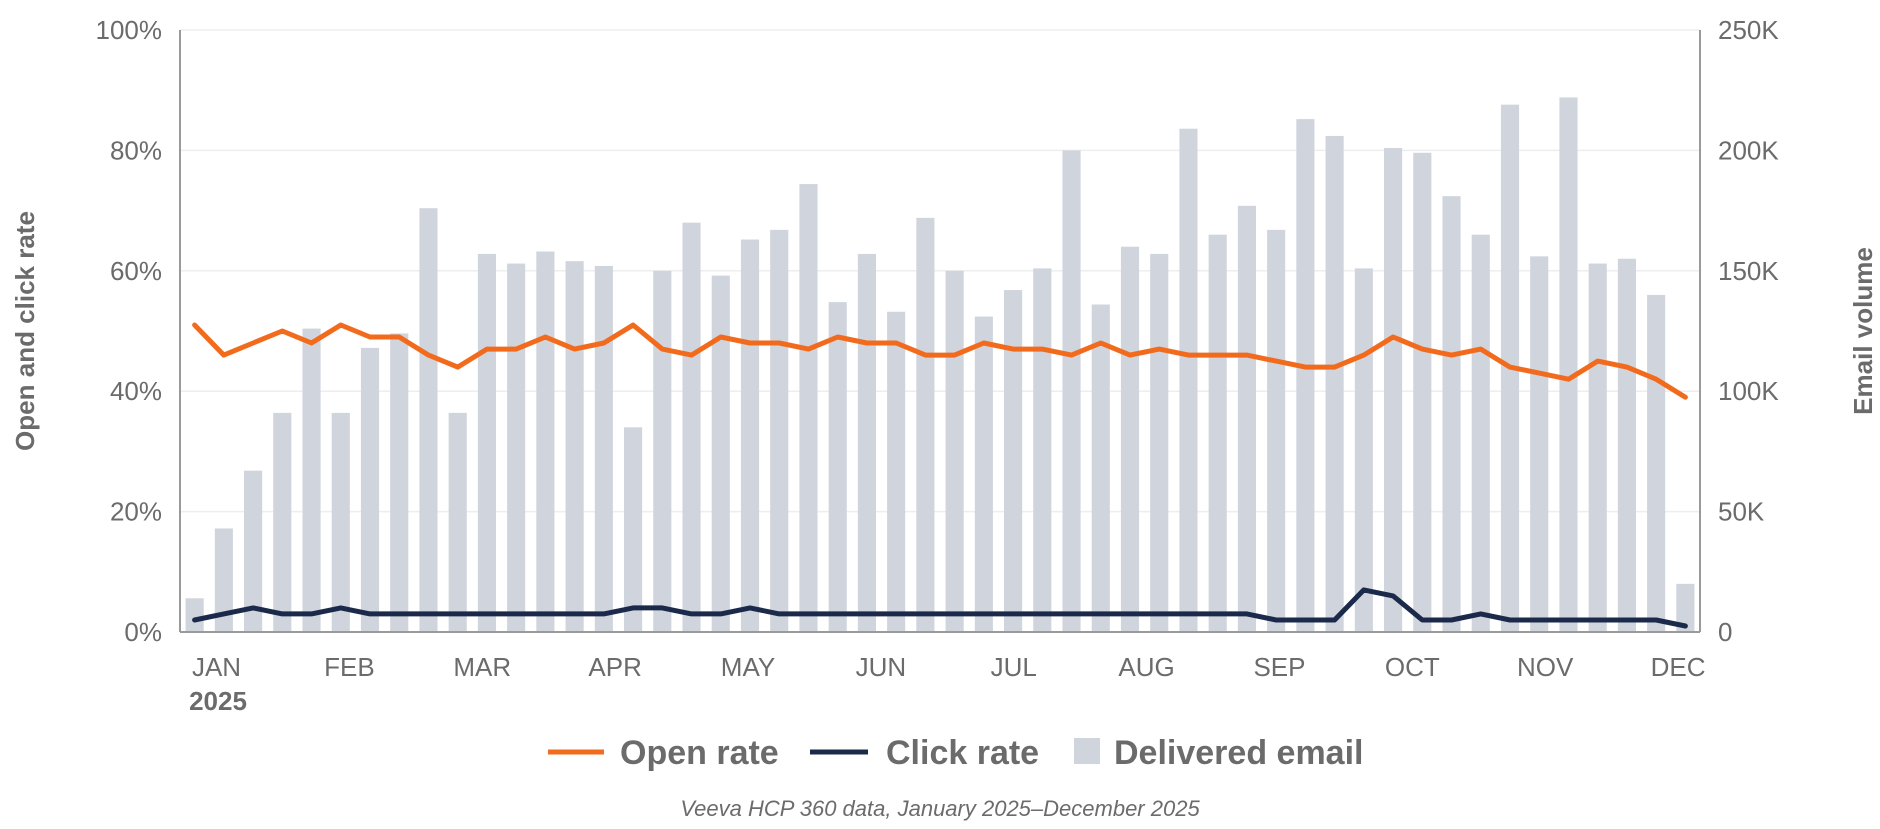 The height and width of the screenshot is (829, 1880). Describe the element at coordinates (1087, 751) in the screenshot. I see `legend-delivered-email-swatch` at that location.